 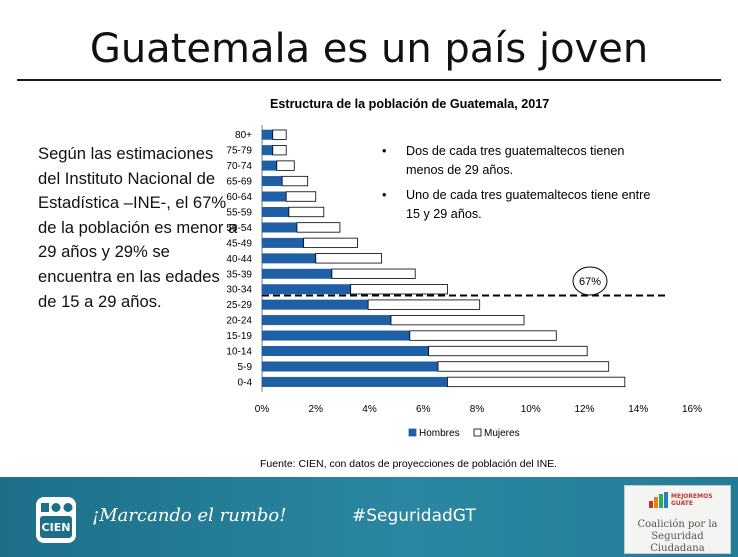 What do you see at coordinates (56, 520) in the screenshot?
I see `cien-logo-icon: CIEN` at bounding box center [56, 520].